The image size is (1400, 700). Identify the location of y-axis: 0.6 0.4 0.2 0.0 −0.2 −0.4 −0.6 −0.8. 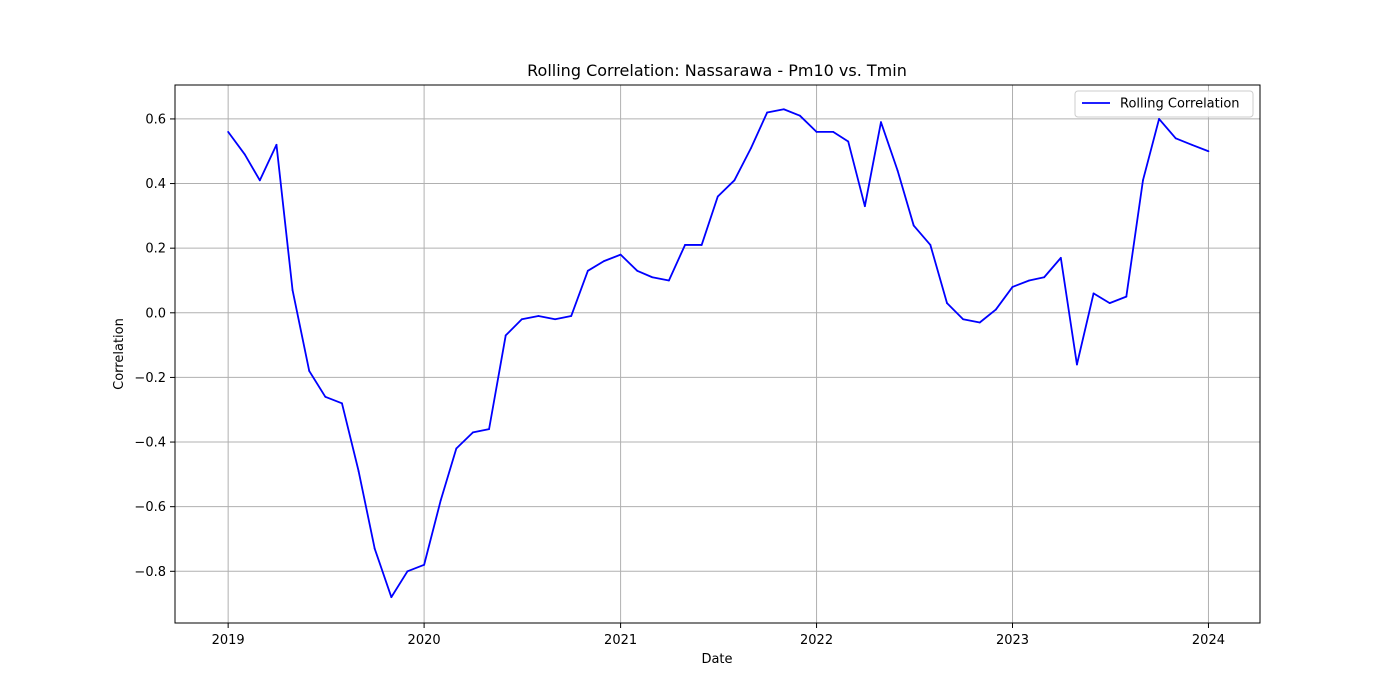
(154, 346).